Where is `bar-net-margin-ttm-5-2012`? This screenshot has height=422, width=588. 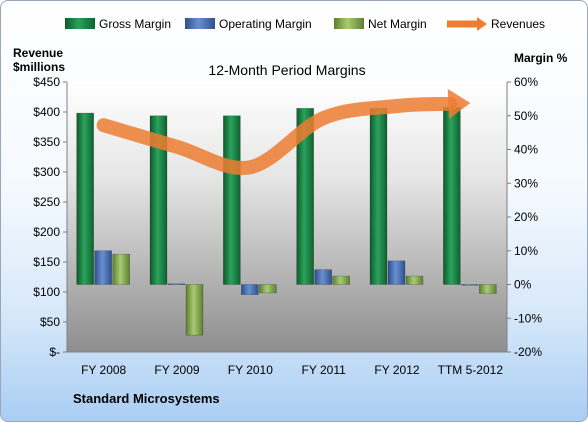 bar-net-margin-ttm-5-2012 is located at coordinates (488, 289).